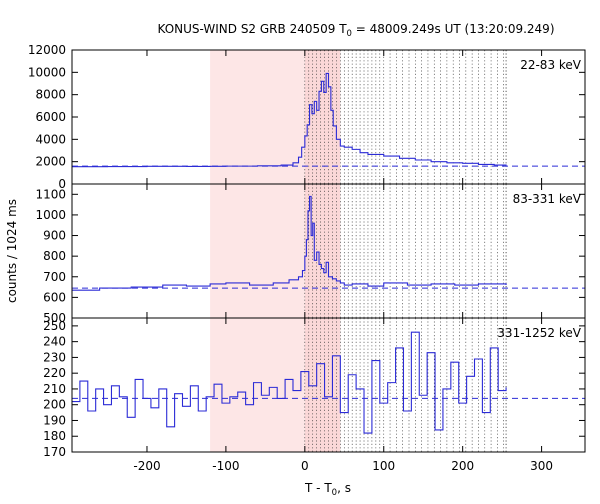  Describe the element at coordinates (54, 357) in the screenshot. I see `y-tick-label: 230` at that location.